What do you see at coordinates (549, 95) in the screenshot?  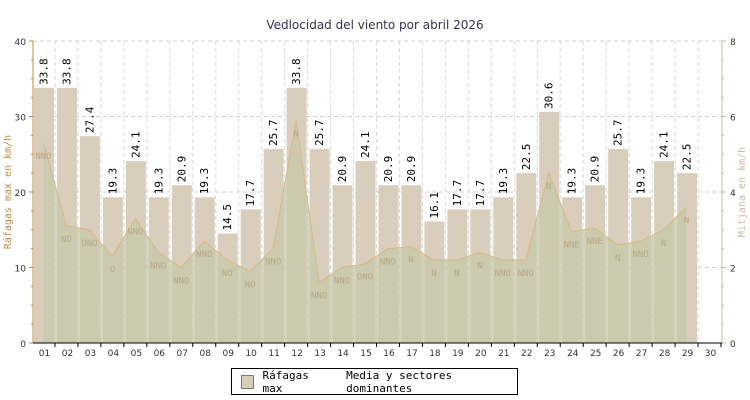 I see `value-label: 30.6` at bounding box center [549, 95].